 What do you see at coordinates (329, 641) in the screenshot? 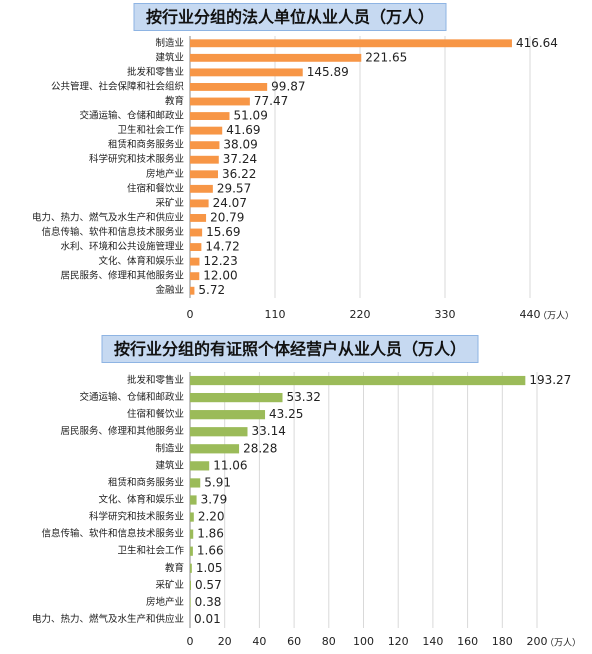
I see `x-tick-label: 80` at bounding box center [329, 641].